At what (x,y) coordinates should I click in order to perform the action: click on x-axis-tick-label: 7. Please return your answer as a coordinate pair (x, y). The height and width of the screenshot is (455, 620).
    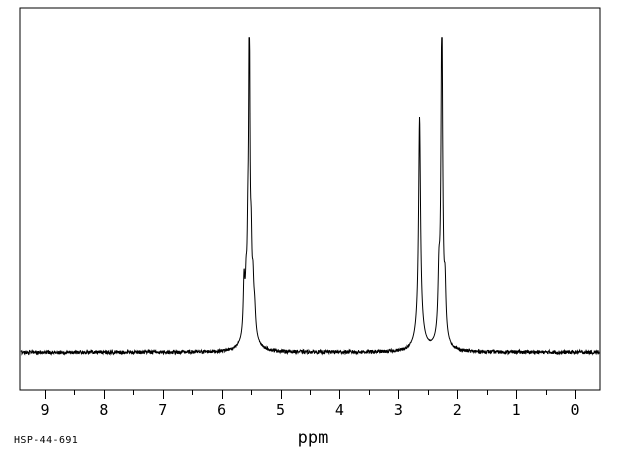
    Looking at the image, I should click on (162, 410).